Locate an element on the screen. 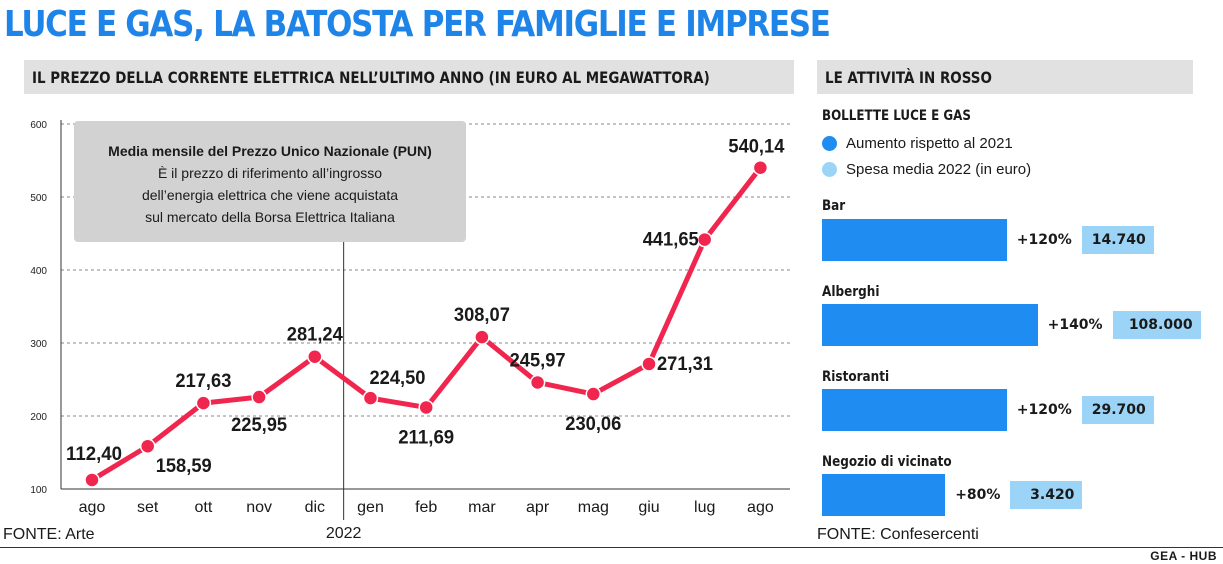 Image resolution: width=1223 pixels, height=564 pixels. data-label: 271,31 is located at coordinates (685, 364).